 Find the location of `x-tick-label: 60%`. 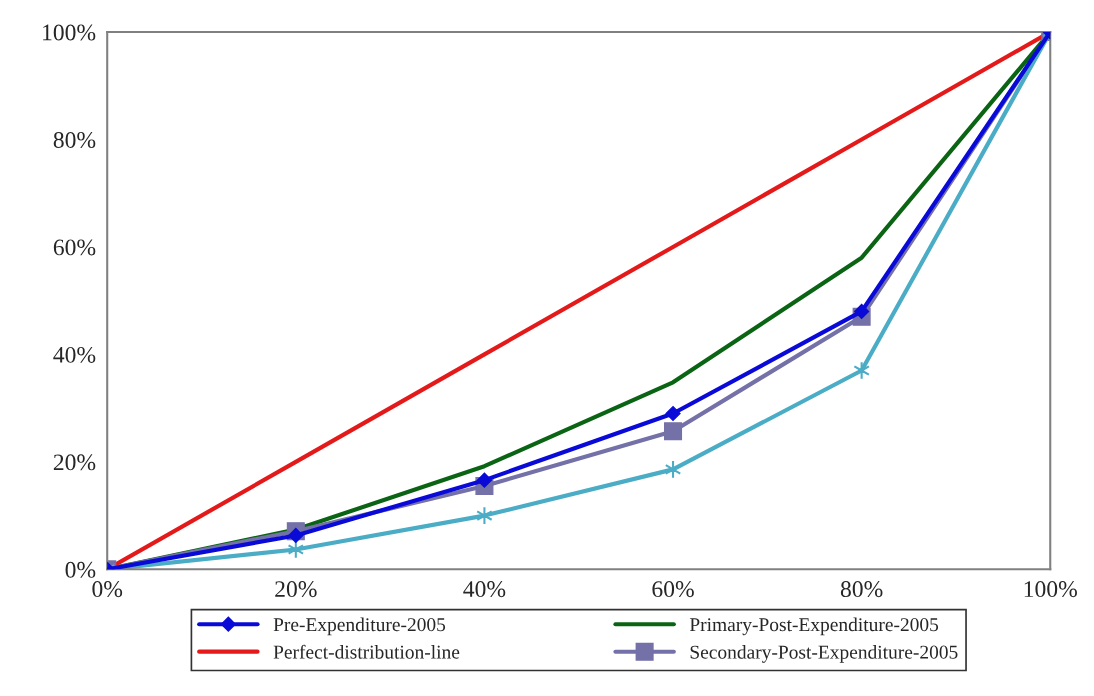

x-tick-label: 60% is located at coordinates (673, 589).